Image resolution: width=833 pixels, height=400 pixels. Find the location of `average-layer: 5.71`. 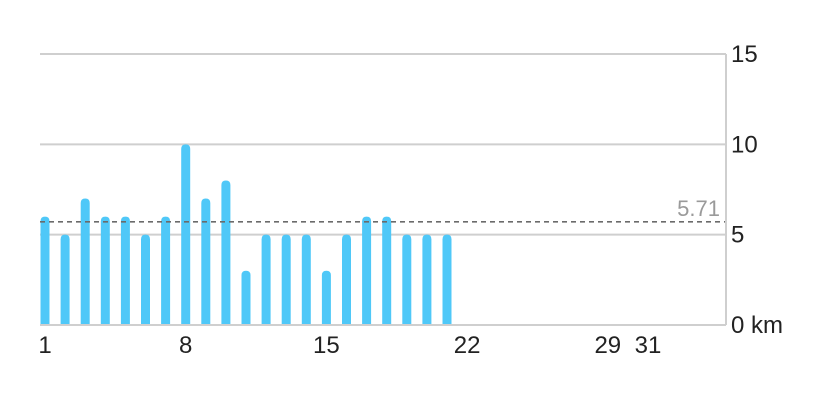

average-layer: 5.71 is located at coordinates (383, 209).